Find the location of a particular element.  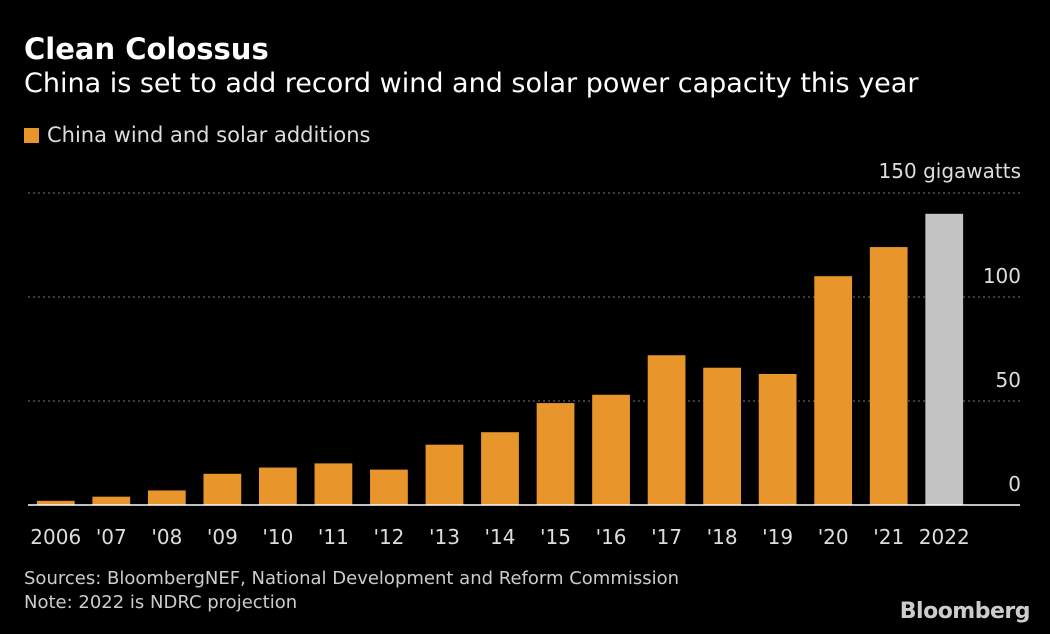

x-tick-label: '13 is located at coordinates (444, 537).